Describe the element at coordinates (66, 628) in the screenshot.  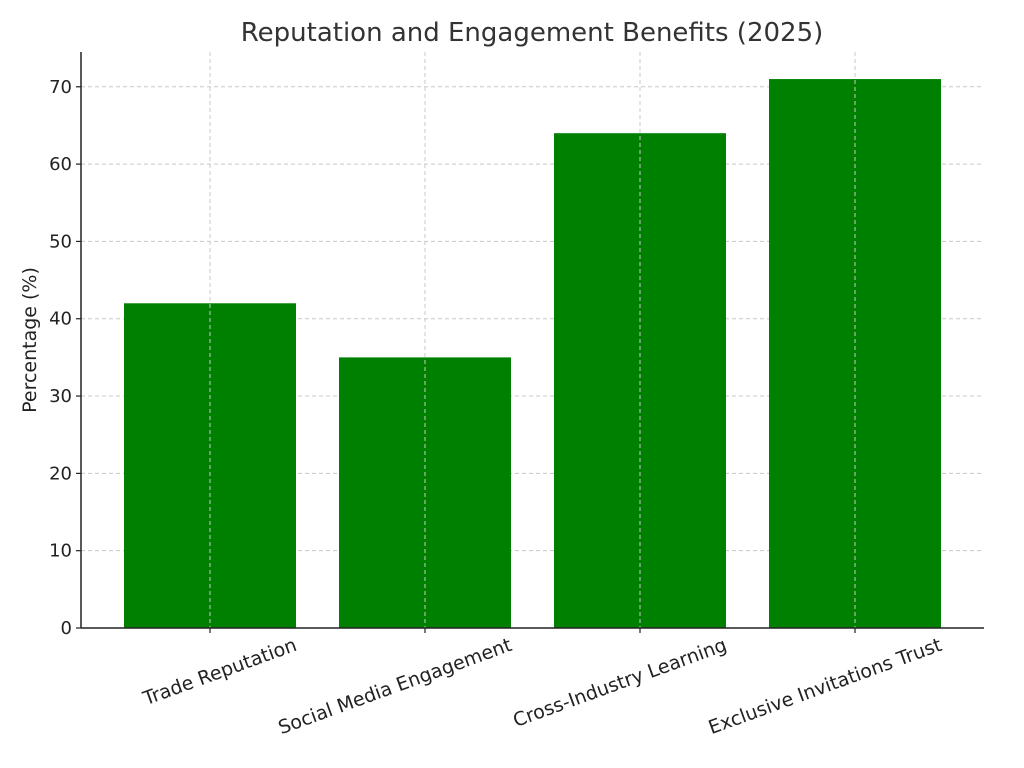
I see `y-tick-label: 0` at that location.